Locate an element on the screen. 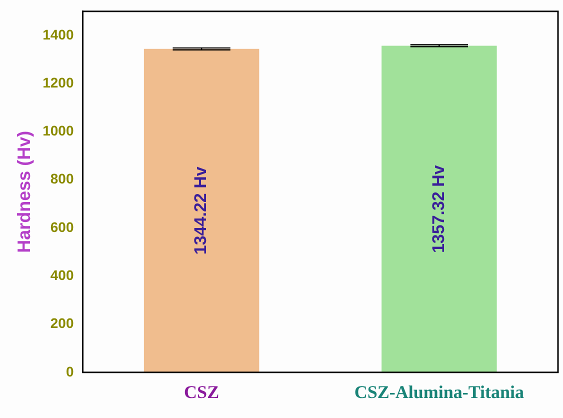 The width and height of the screenshot is (563, 418). y-tick-label: 800 is located at coordinates (62, 178).